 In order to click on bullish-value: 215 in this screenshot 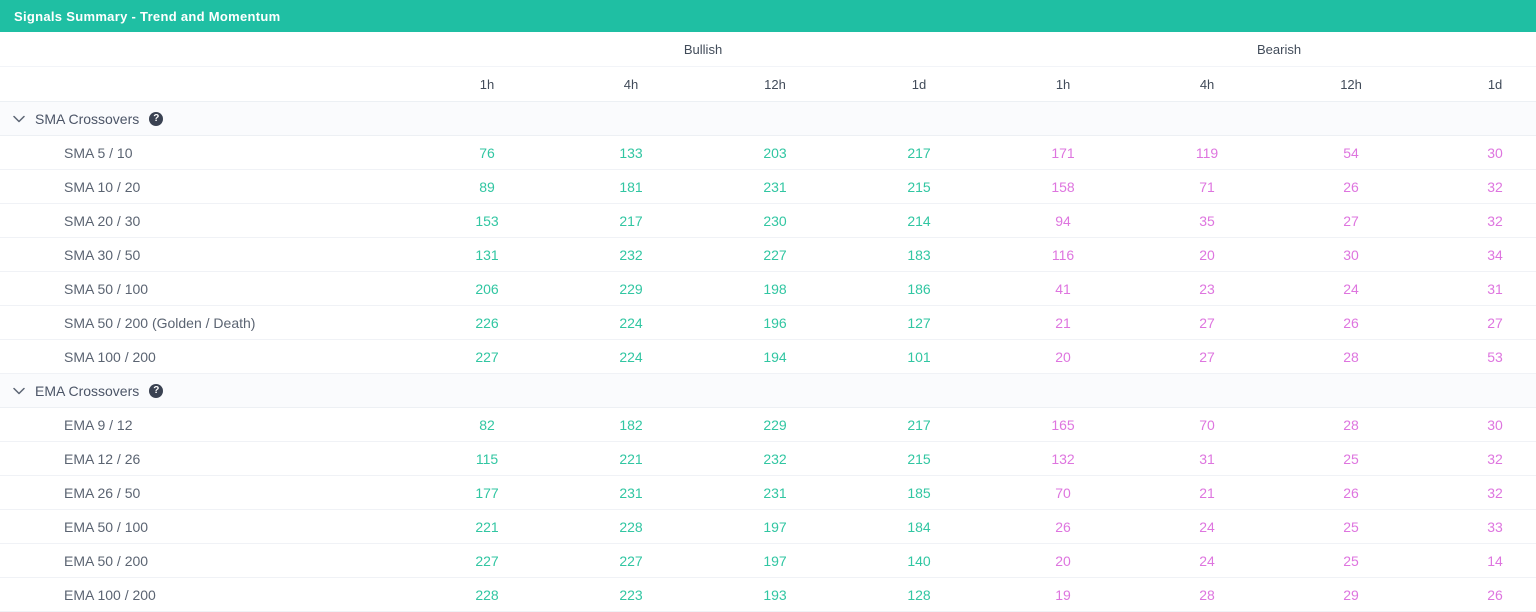, I will do `click(919, 458)`.